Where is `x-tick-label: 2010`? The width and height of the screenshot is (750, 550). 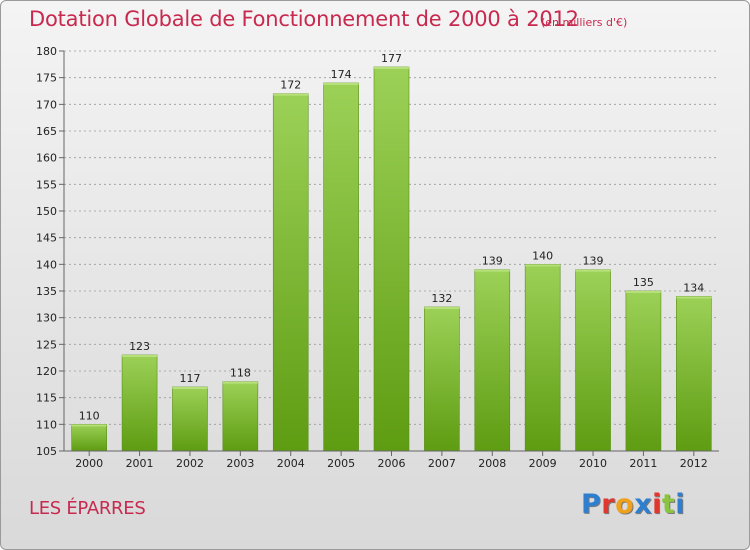
x-tick-label: 2010 is located at coordinates (593, 463).